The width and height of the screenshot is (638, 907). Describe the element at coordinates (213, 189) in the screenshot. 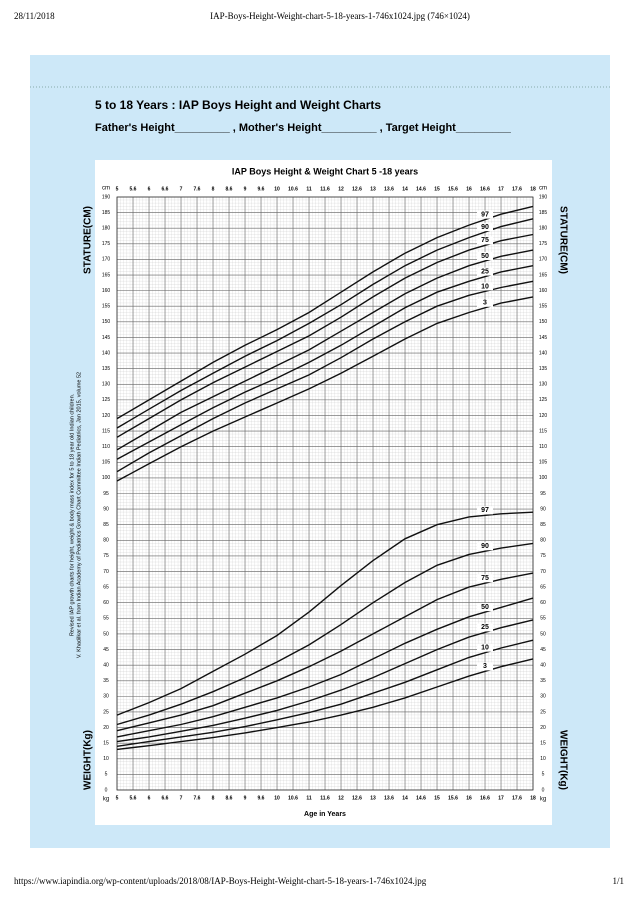

I see `x-tick-label: 8` at that location.